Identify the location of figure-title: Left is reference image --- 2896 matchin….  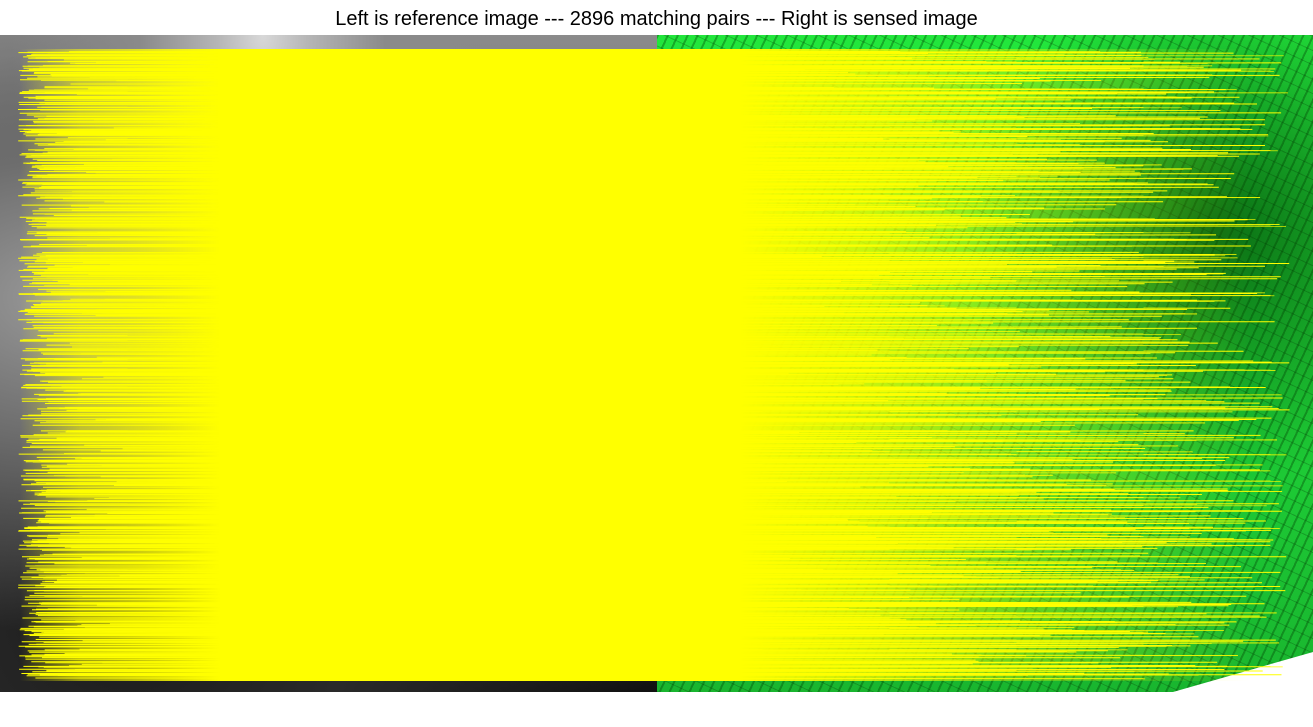
(656, 19).